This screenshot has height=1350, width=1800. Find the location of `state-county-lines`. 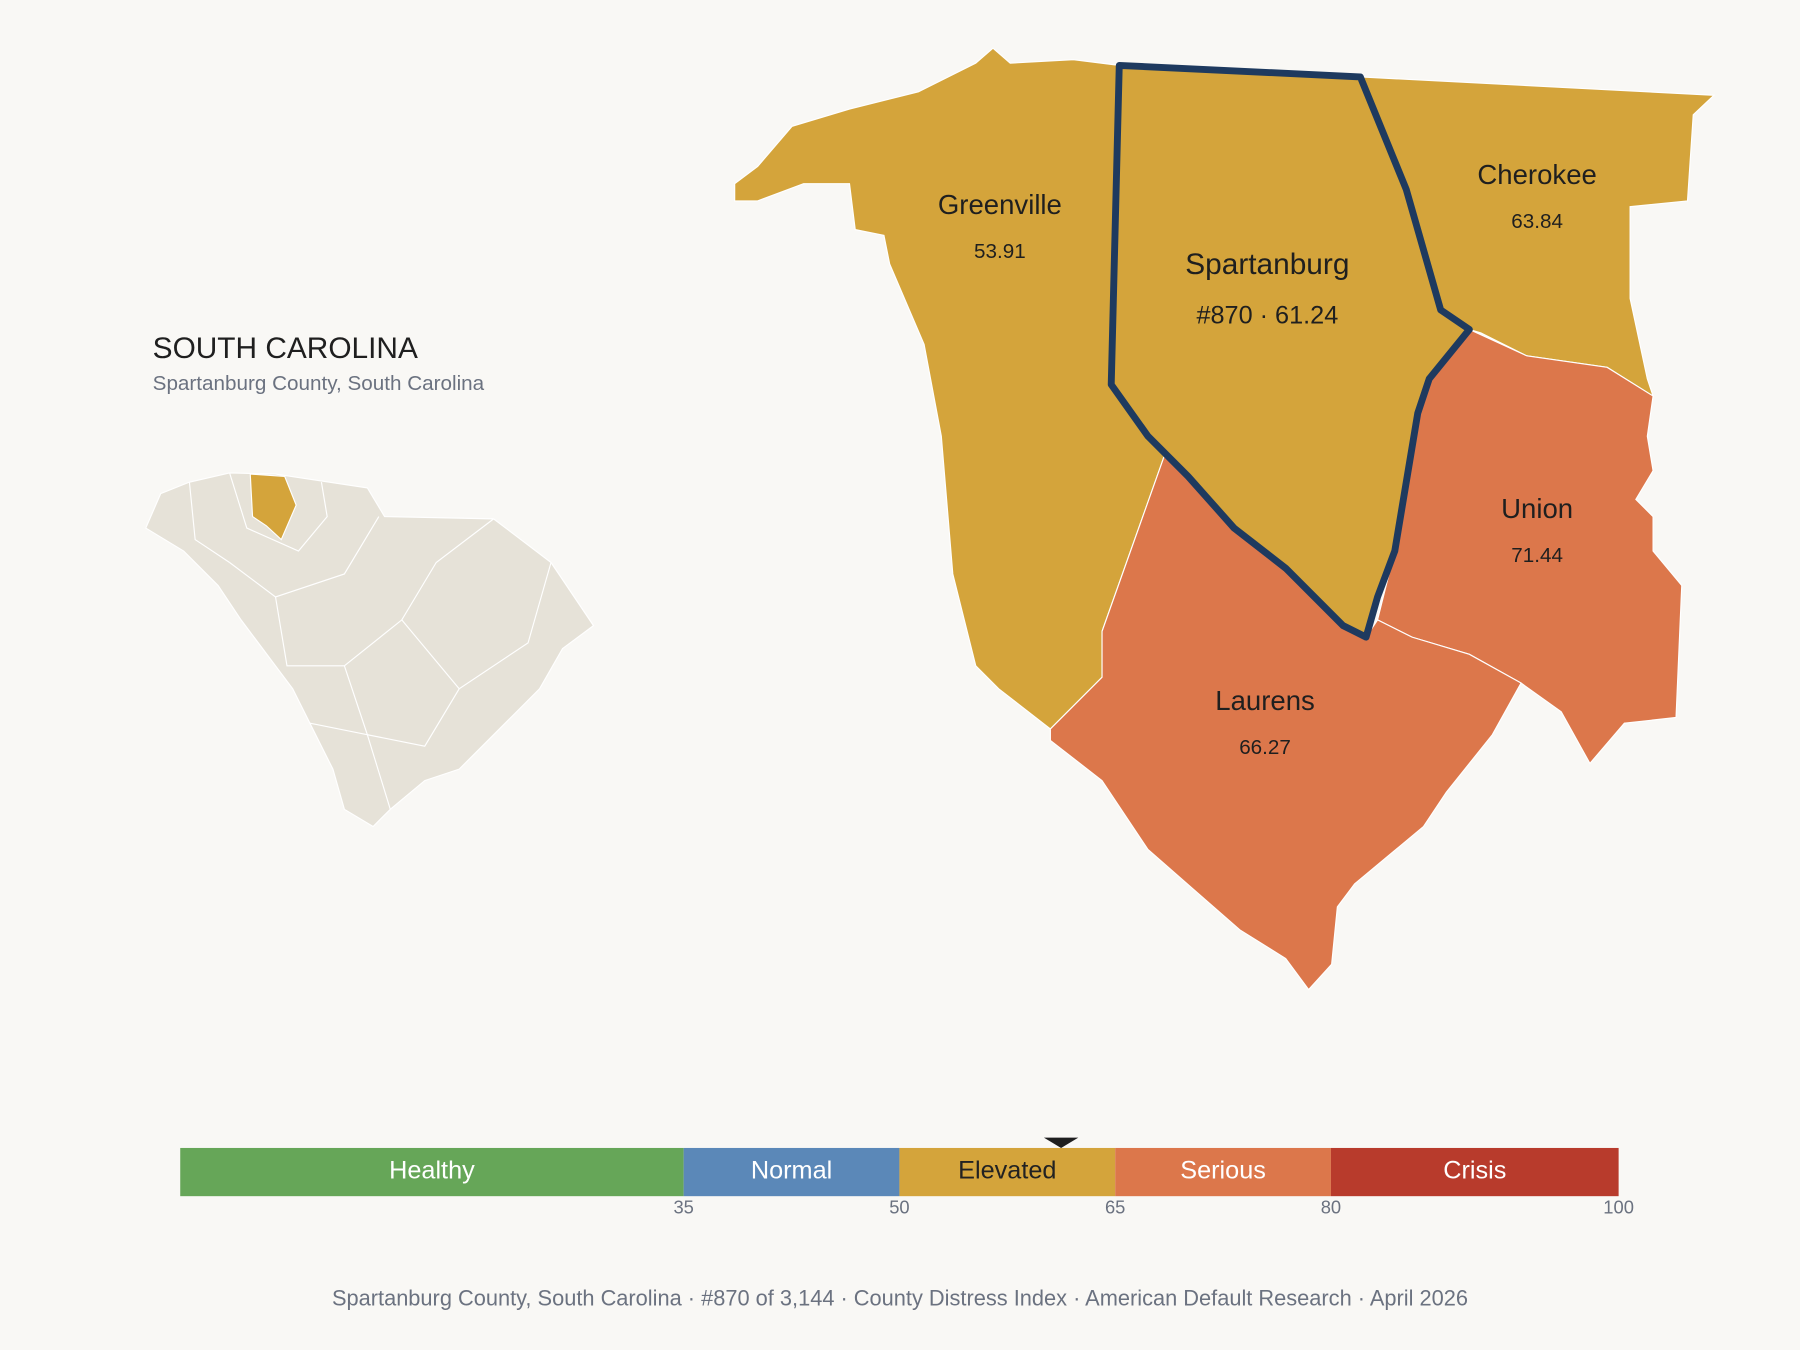

state-county-lines is located at coordinates (370, 641).